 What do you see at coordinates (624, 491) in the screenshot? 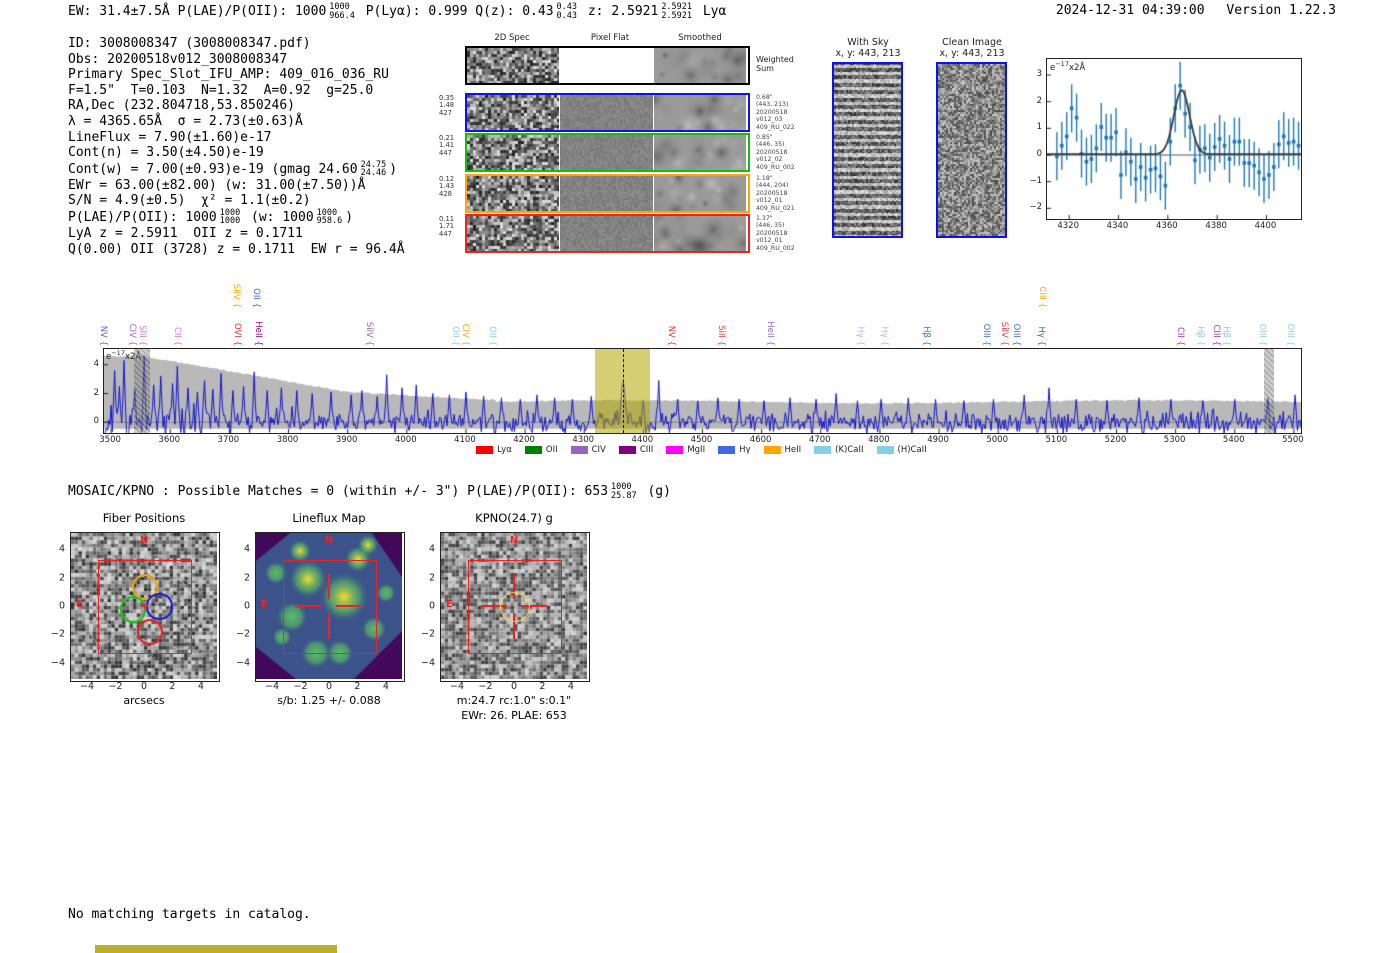
I see `fraction-stack: 1000 25.87` at bounding box center [624, 491].